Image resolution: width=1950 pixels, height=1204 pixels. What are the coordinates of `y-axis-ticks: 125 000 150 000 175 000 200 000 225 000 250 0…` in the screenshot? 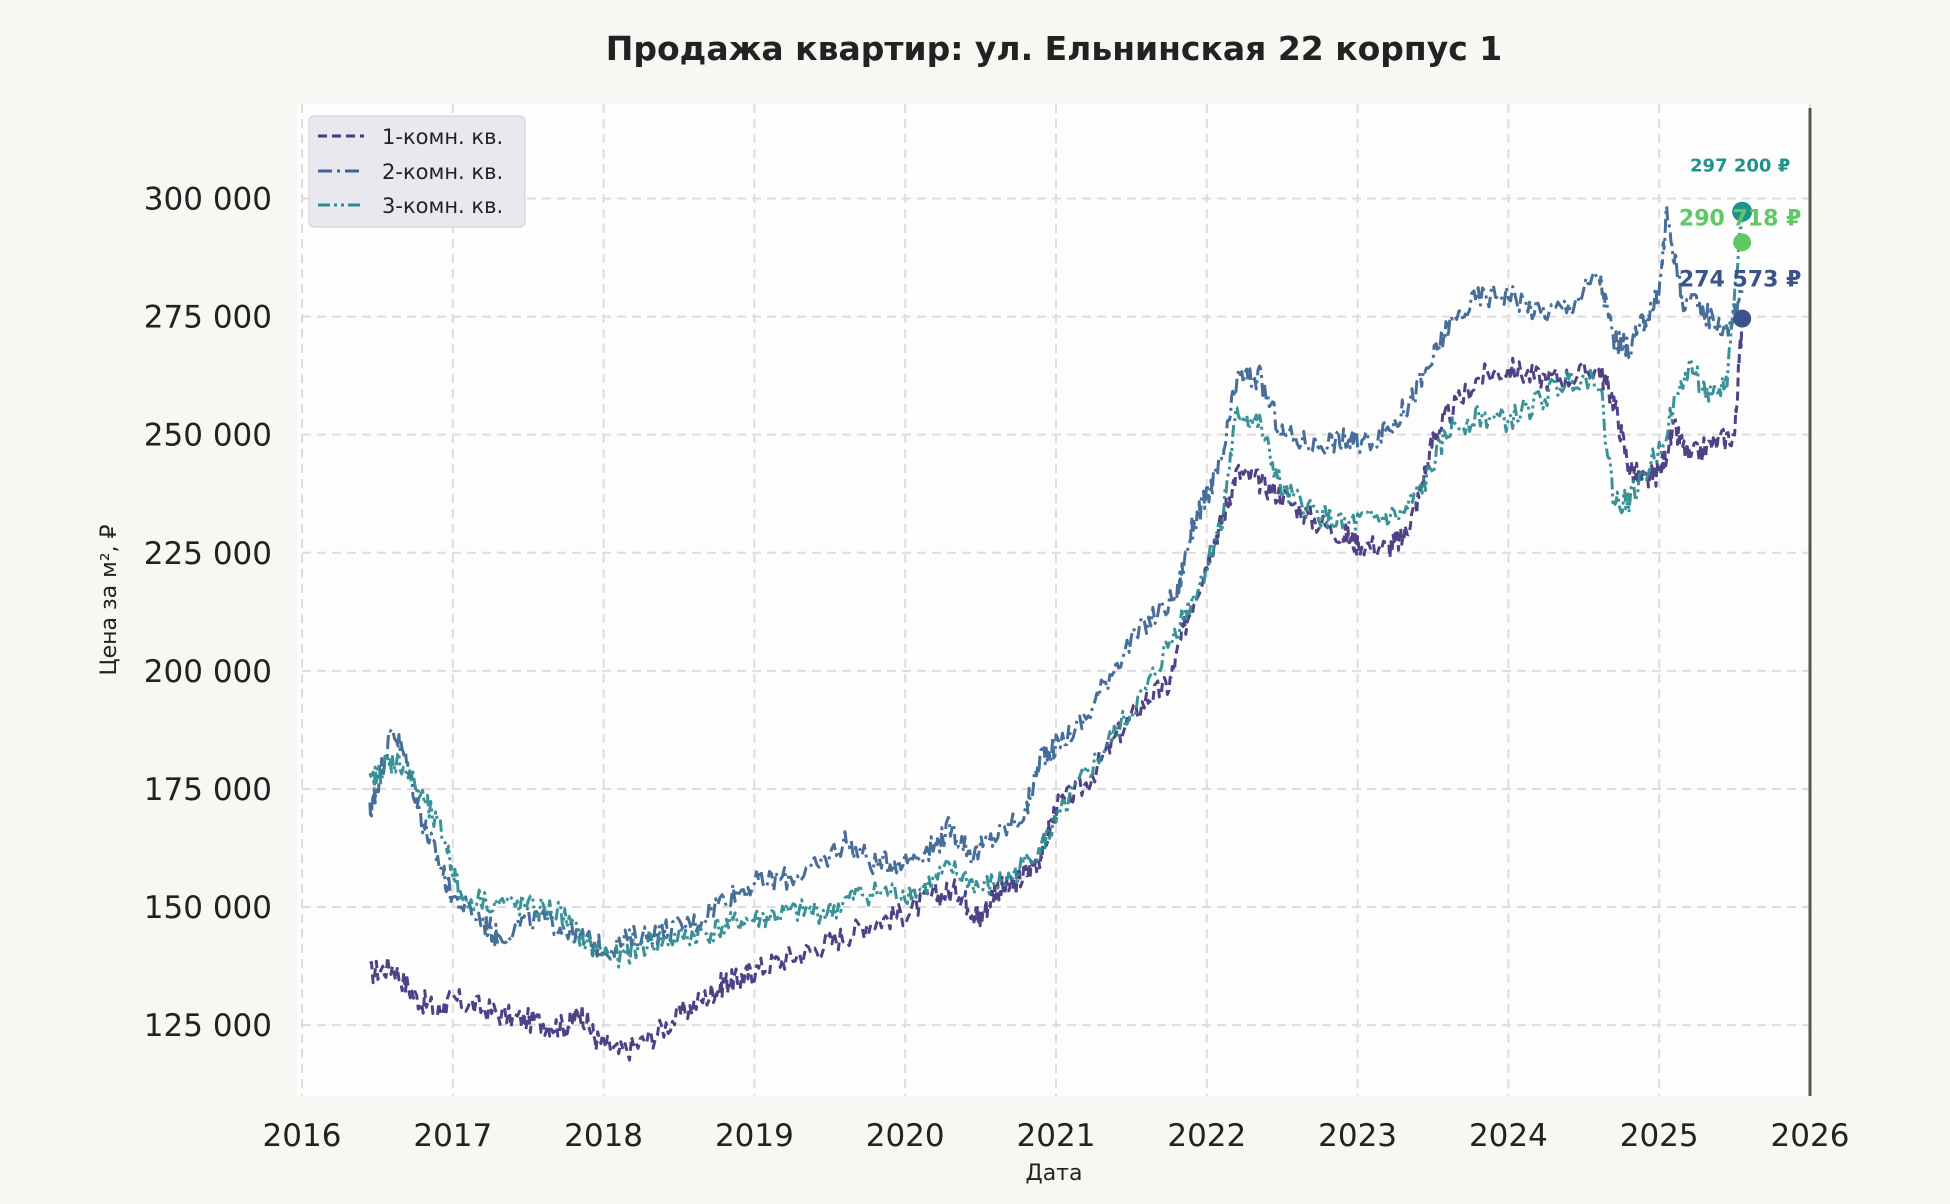 It's located at (208, 612).